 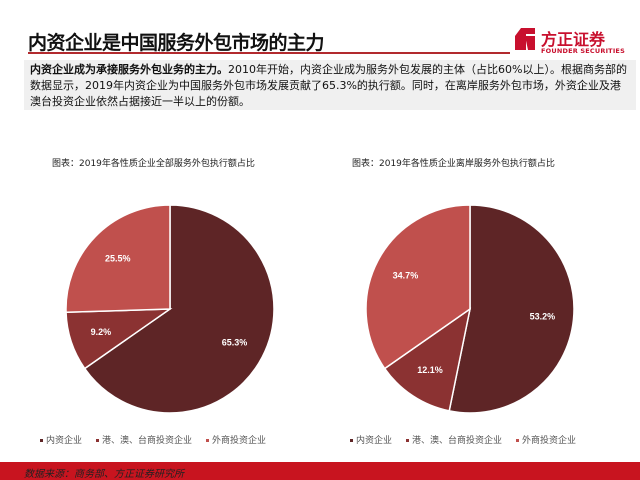 I want to click on footer-bar: 数据来源：商务部、方正证券研究所, so click(x=320, y=471).